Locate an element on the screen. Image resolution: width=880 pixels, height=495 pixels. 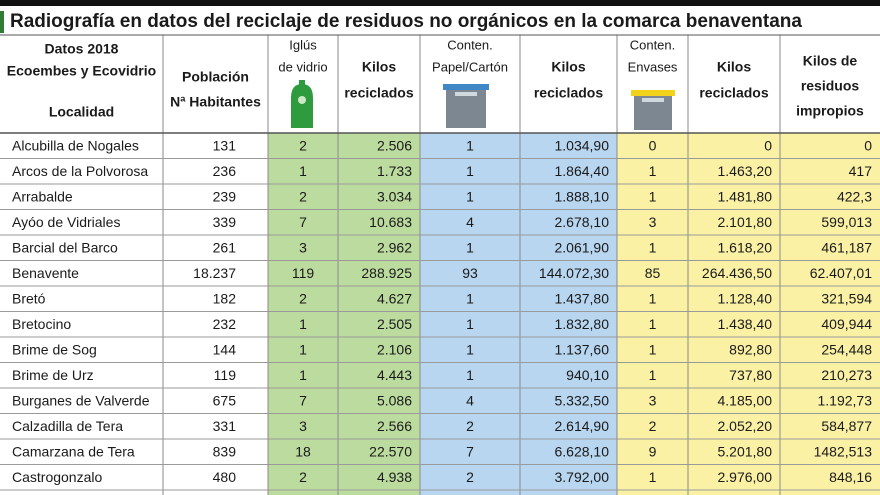
table-cell: 2.614,90 is located at coordinates (582, 426).